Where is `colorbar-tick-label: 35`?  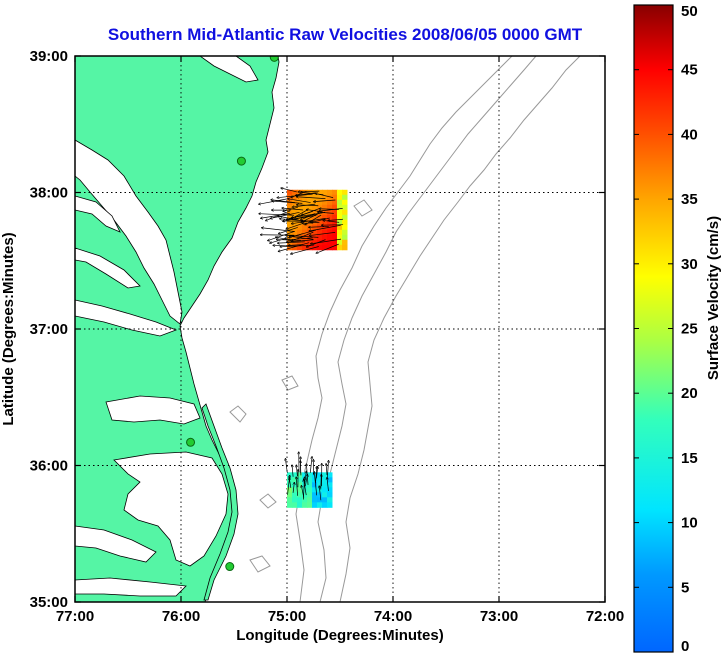 colorbar-tick-label: 35 is located at coordinates (689, 199).